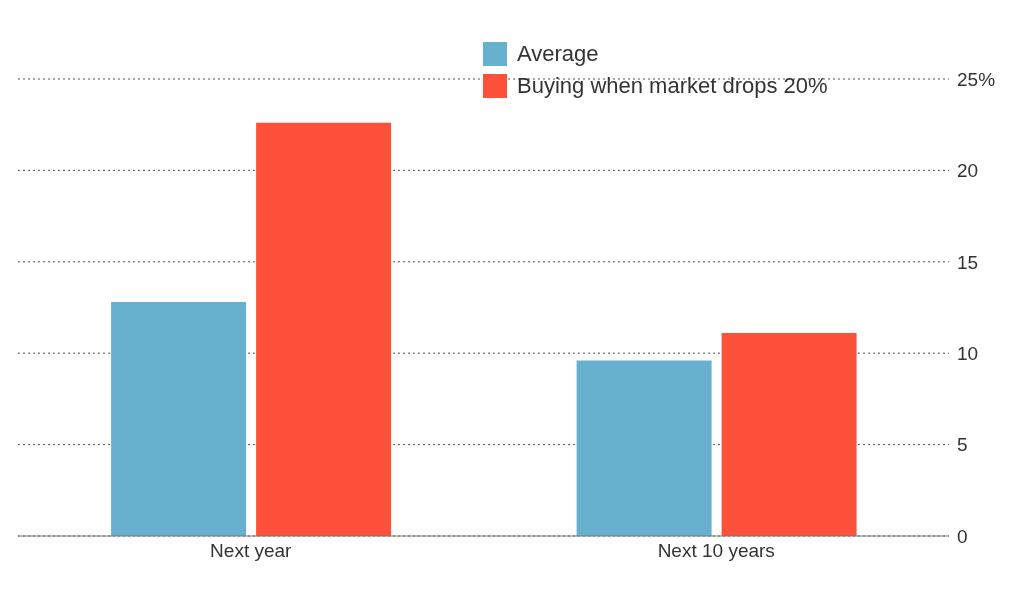 The height and width of the screenshot is (594, 1019). I want to click on y-tick-label: 0, so click(962, 536).